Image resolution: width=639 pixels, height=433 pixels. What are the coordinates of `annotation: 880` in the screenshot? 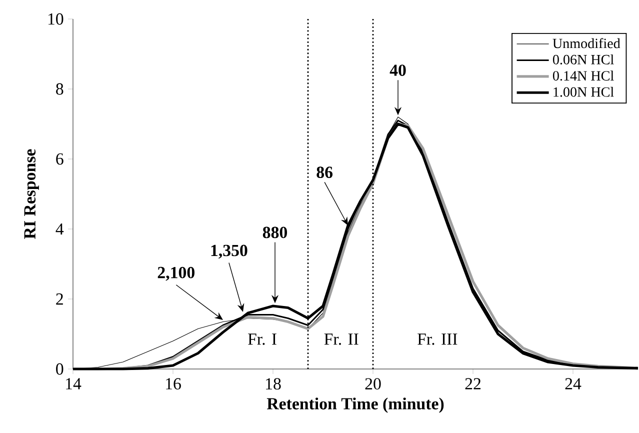 It's located at (275, 232).